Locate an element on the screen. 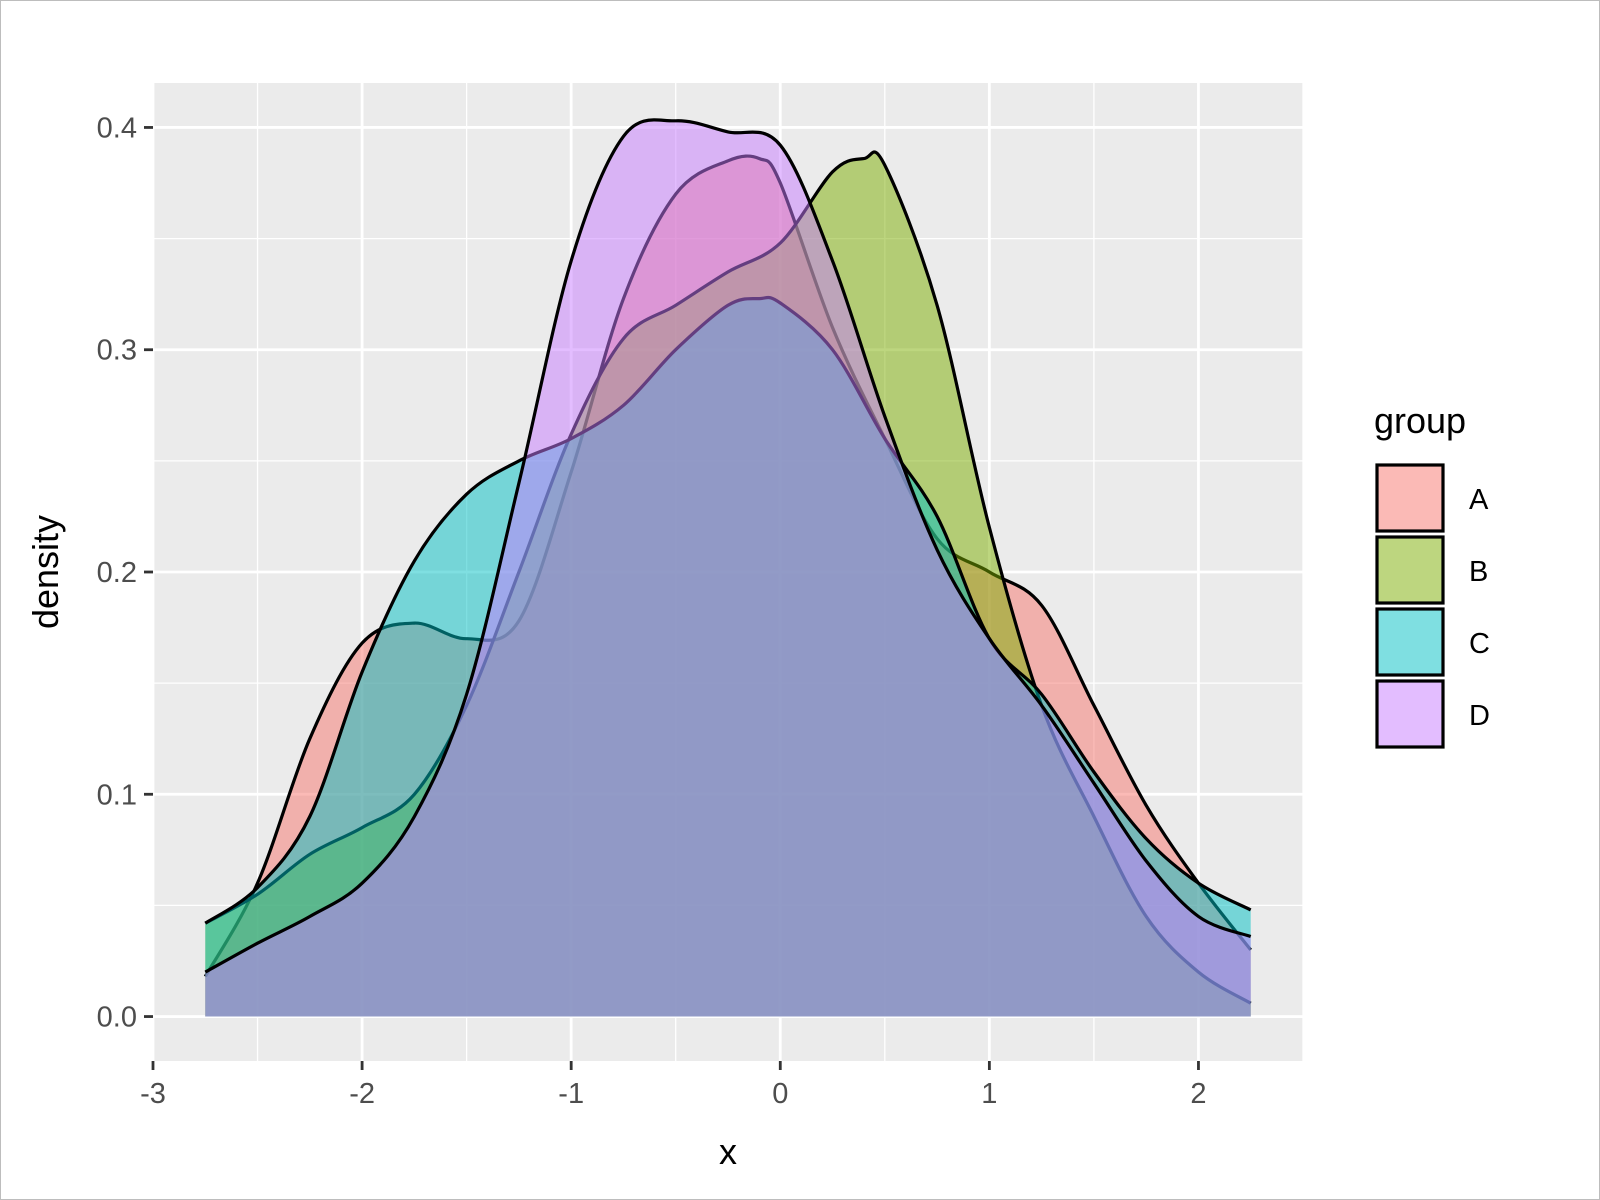 Image resolution: width=1600 pixels, height=1200 pixels. legend-key-c is located at coordinates (1410, 642).